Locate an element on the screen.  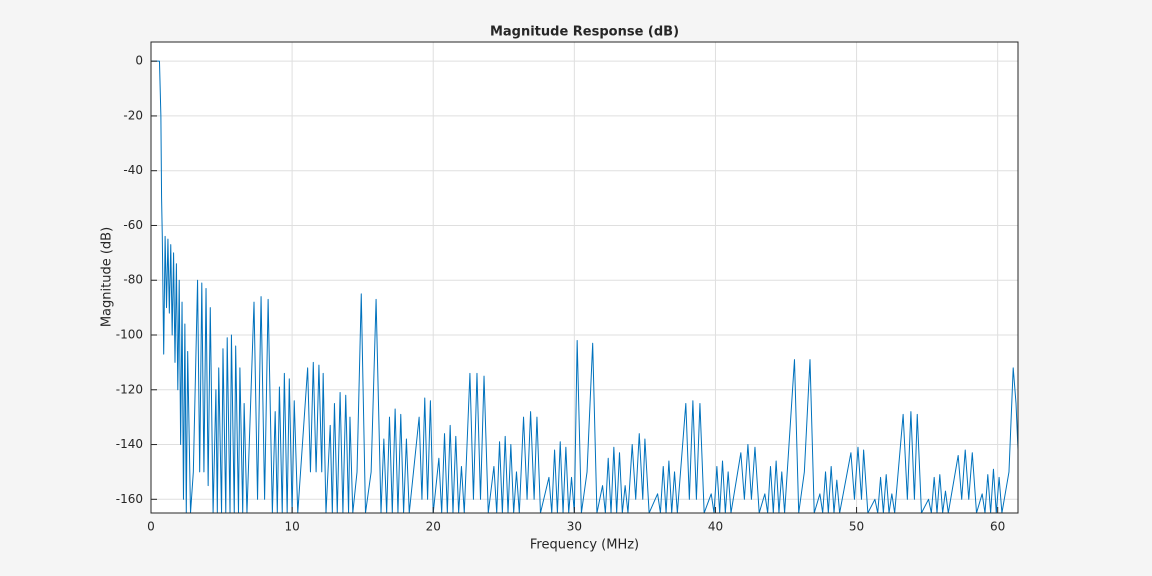
x-tick-label: 40 is located at coordinates (715, 527).